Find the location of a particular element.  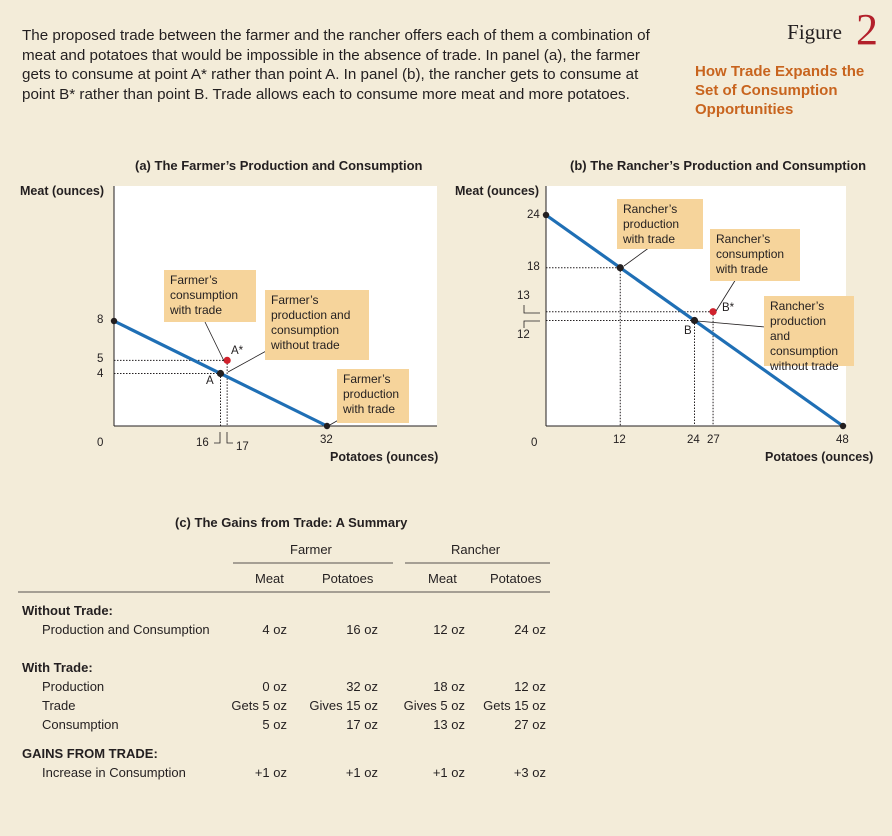

summary-col-rancher-meat: Meat is located at coordinates (442, 578).